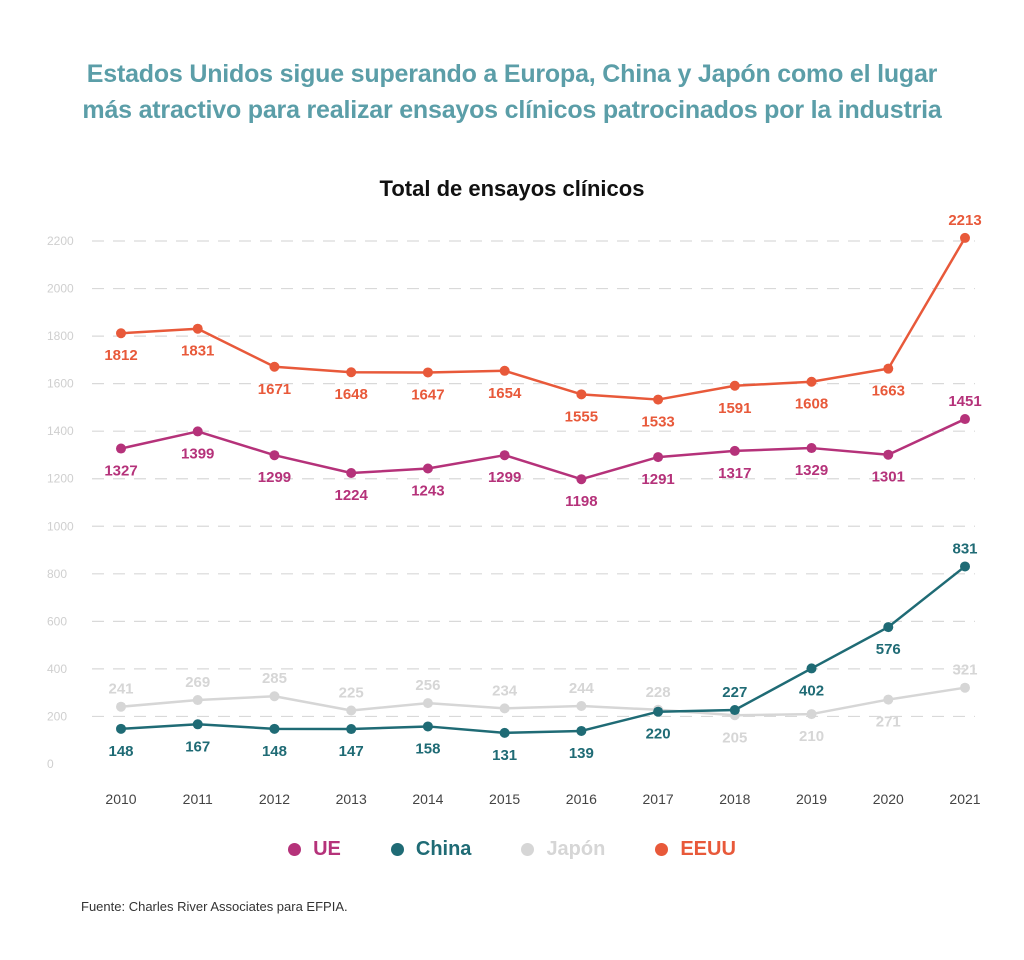 This screenshot has width=1024, height=960. Describe the element at coordinates (543, 449) in the screenshot. I see `series-line-ue` at that location.